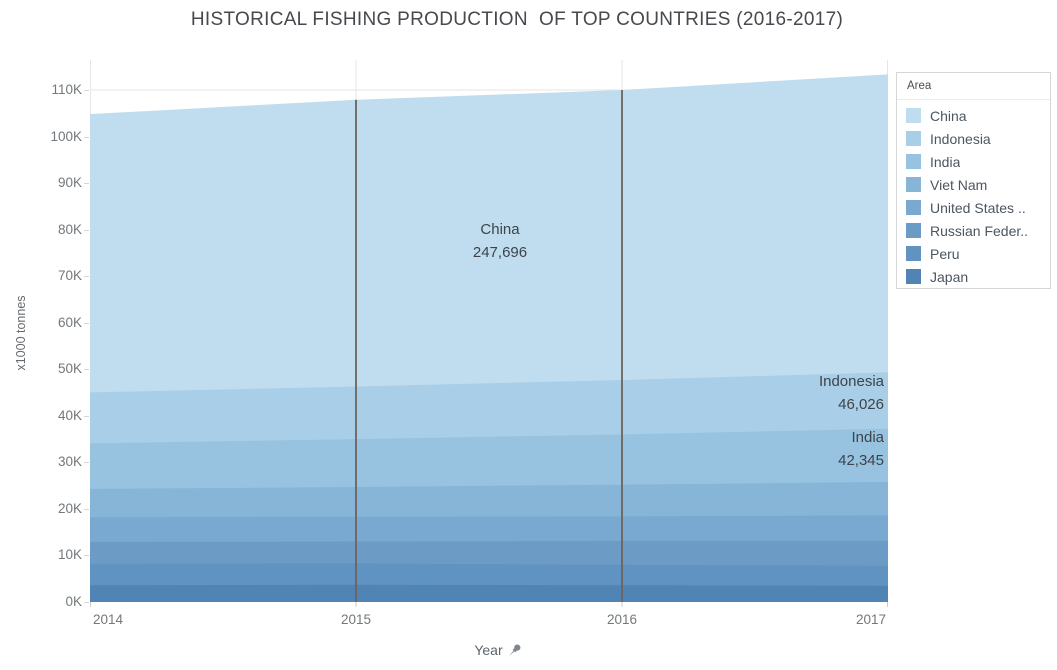 Image resolution: width=1057 pixels, height=670 pixels. I want to click on legend-item-label: United States .., so click(978, 207).